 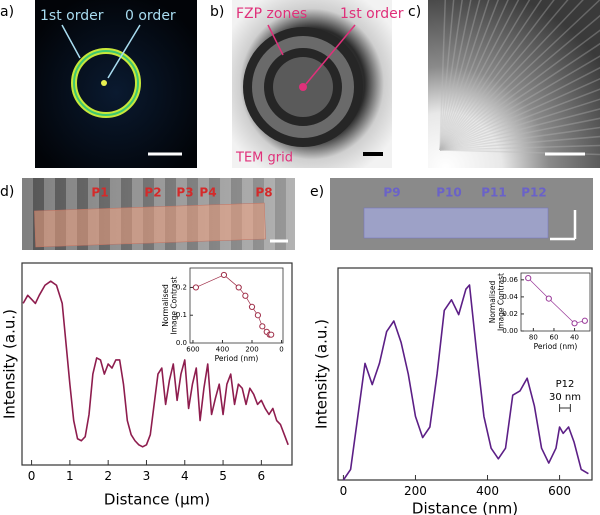 What do you see at coordinates (263, 193) in the screenshot?
I see `zone-label: P8` at bounding box center [263, 193].